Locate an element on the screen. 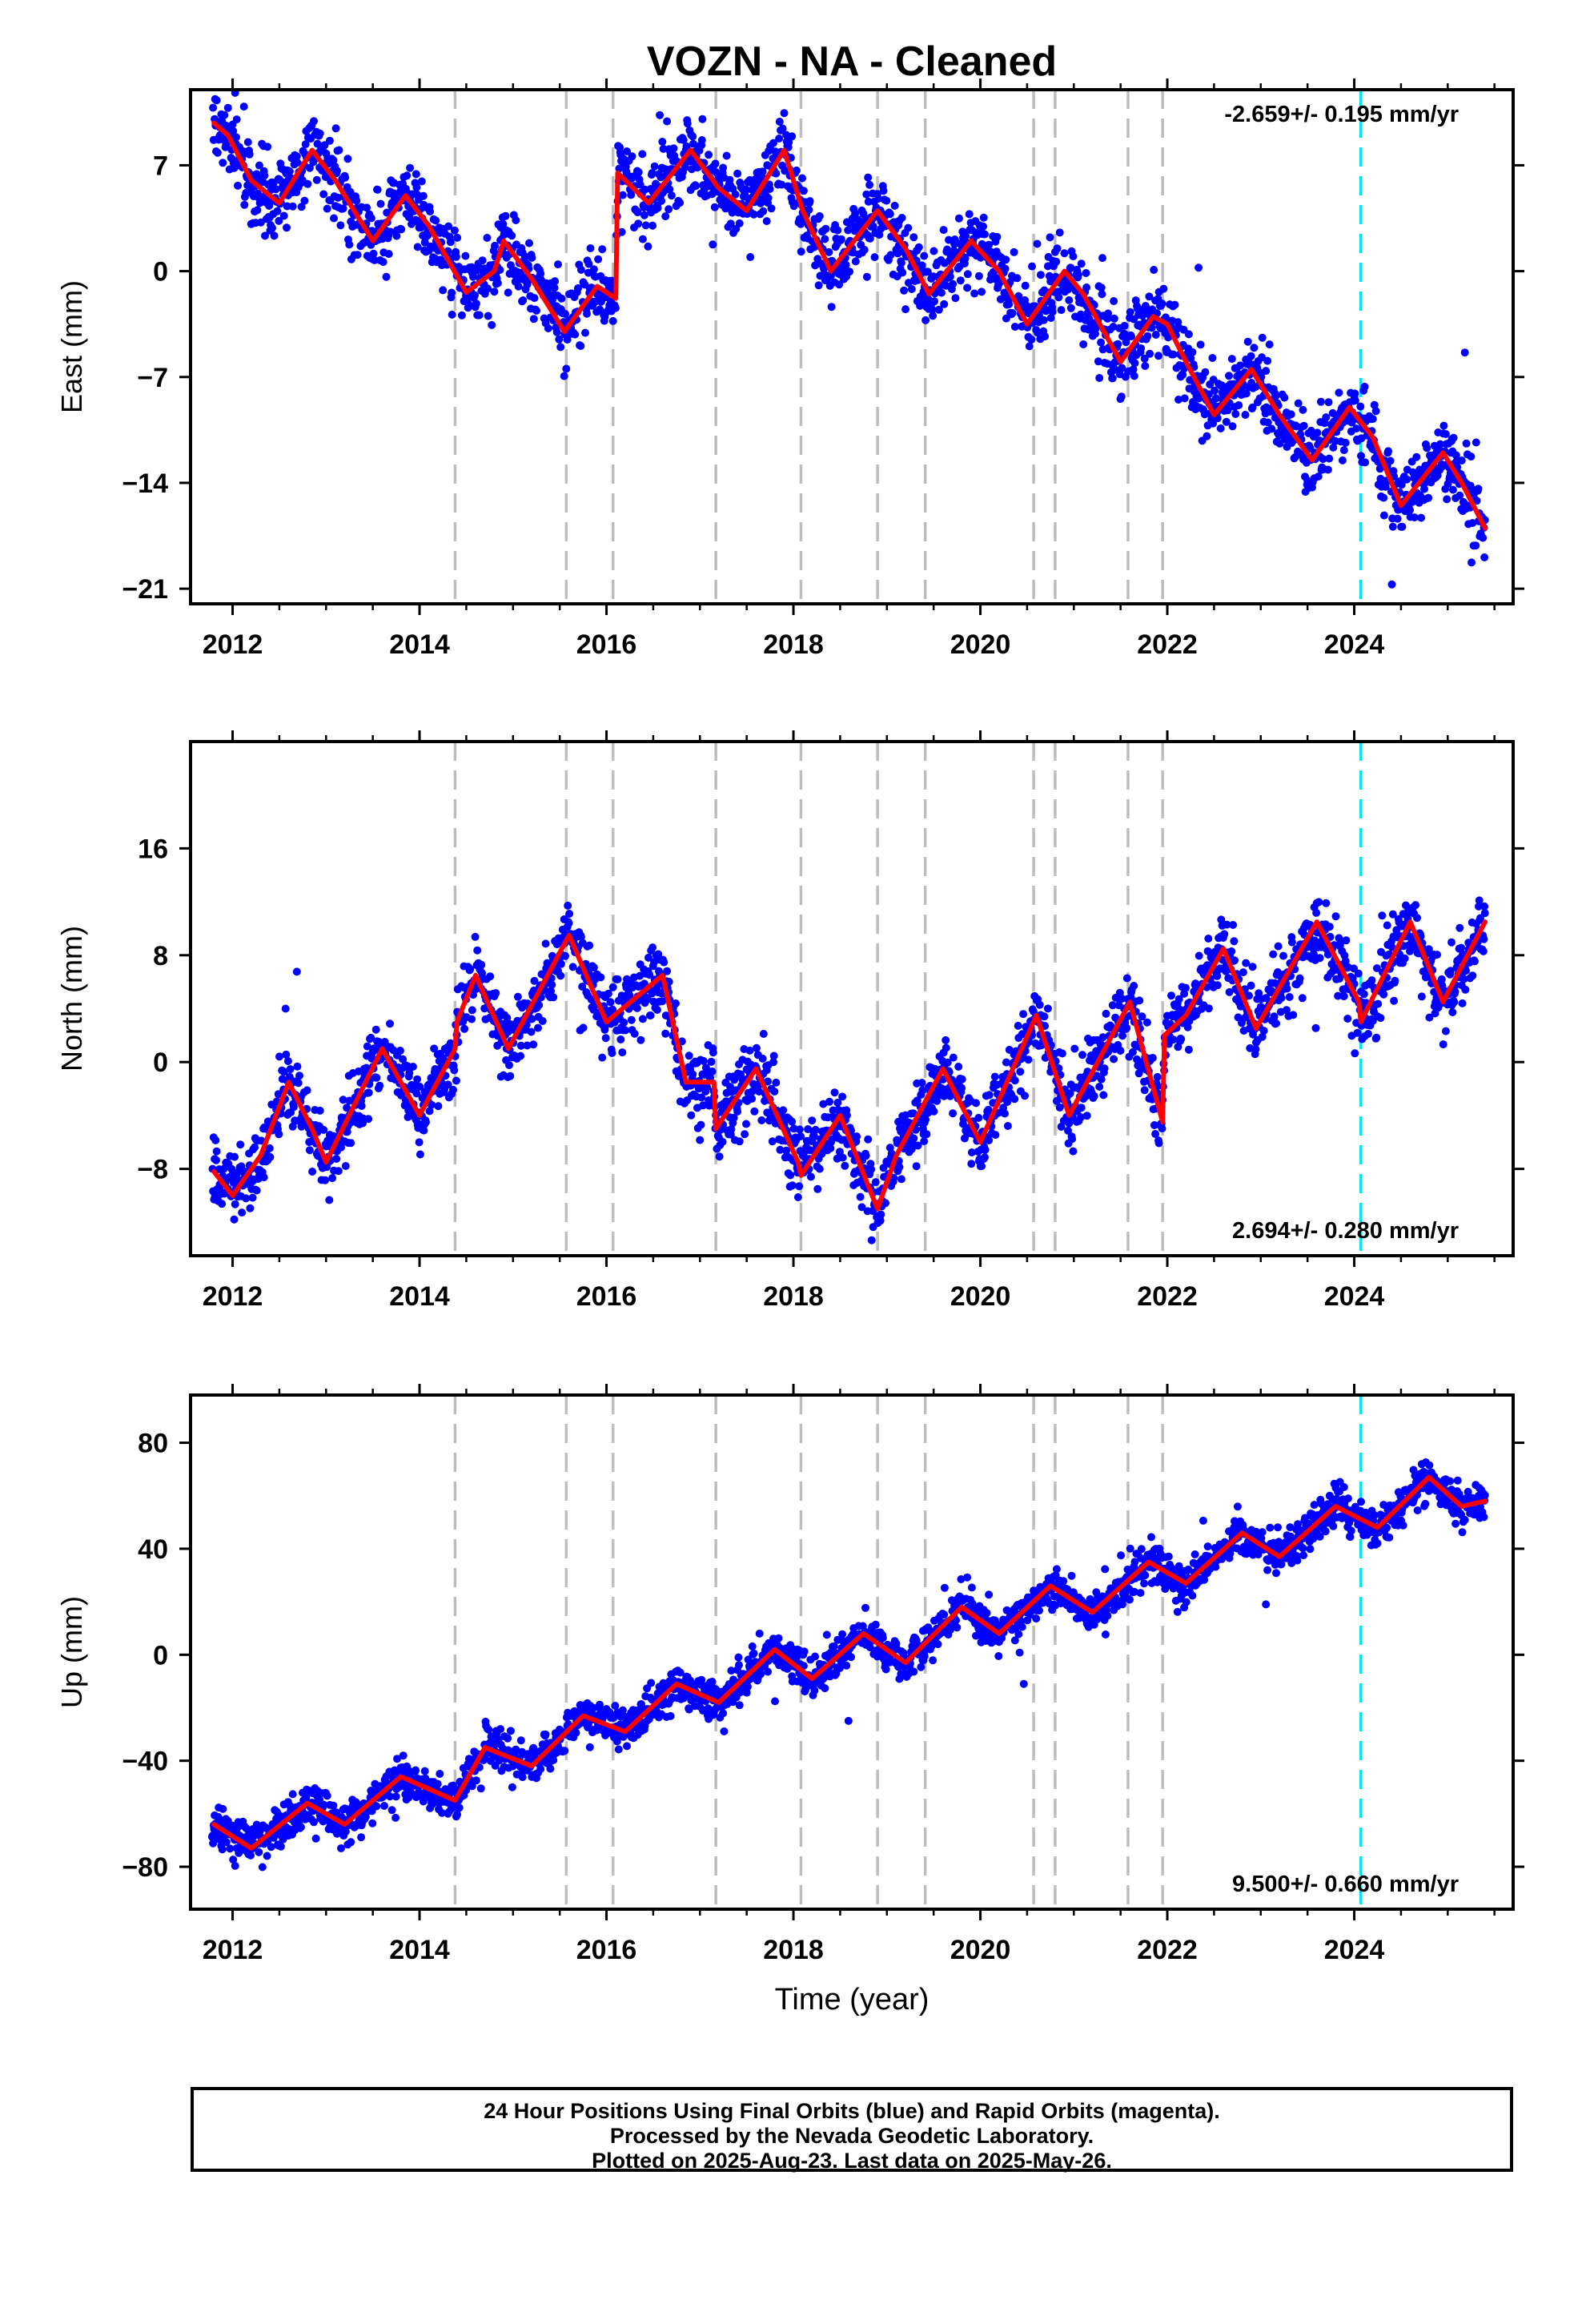  x-tick-label: 2018 is located at coordinates (793, 644).